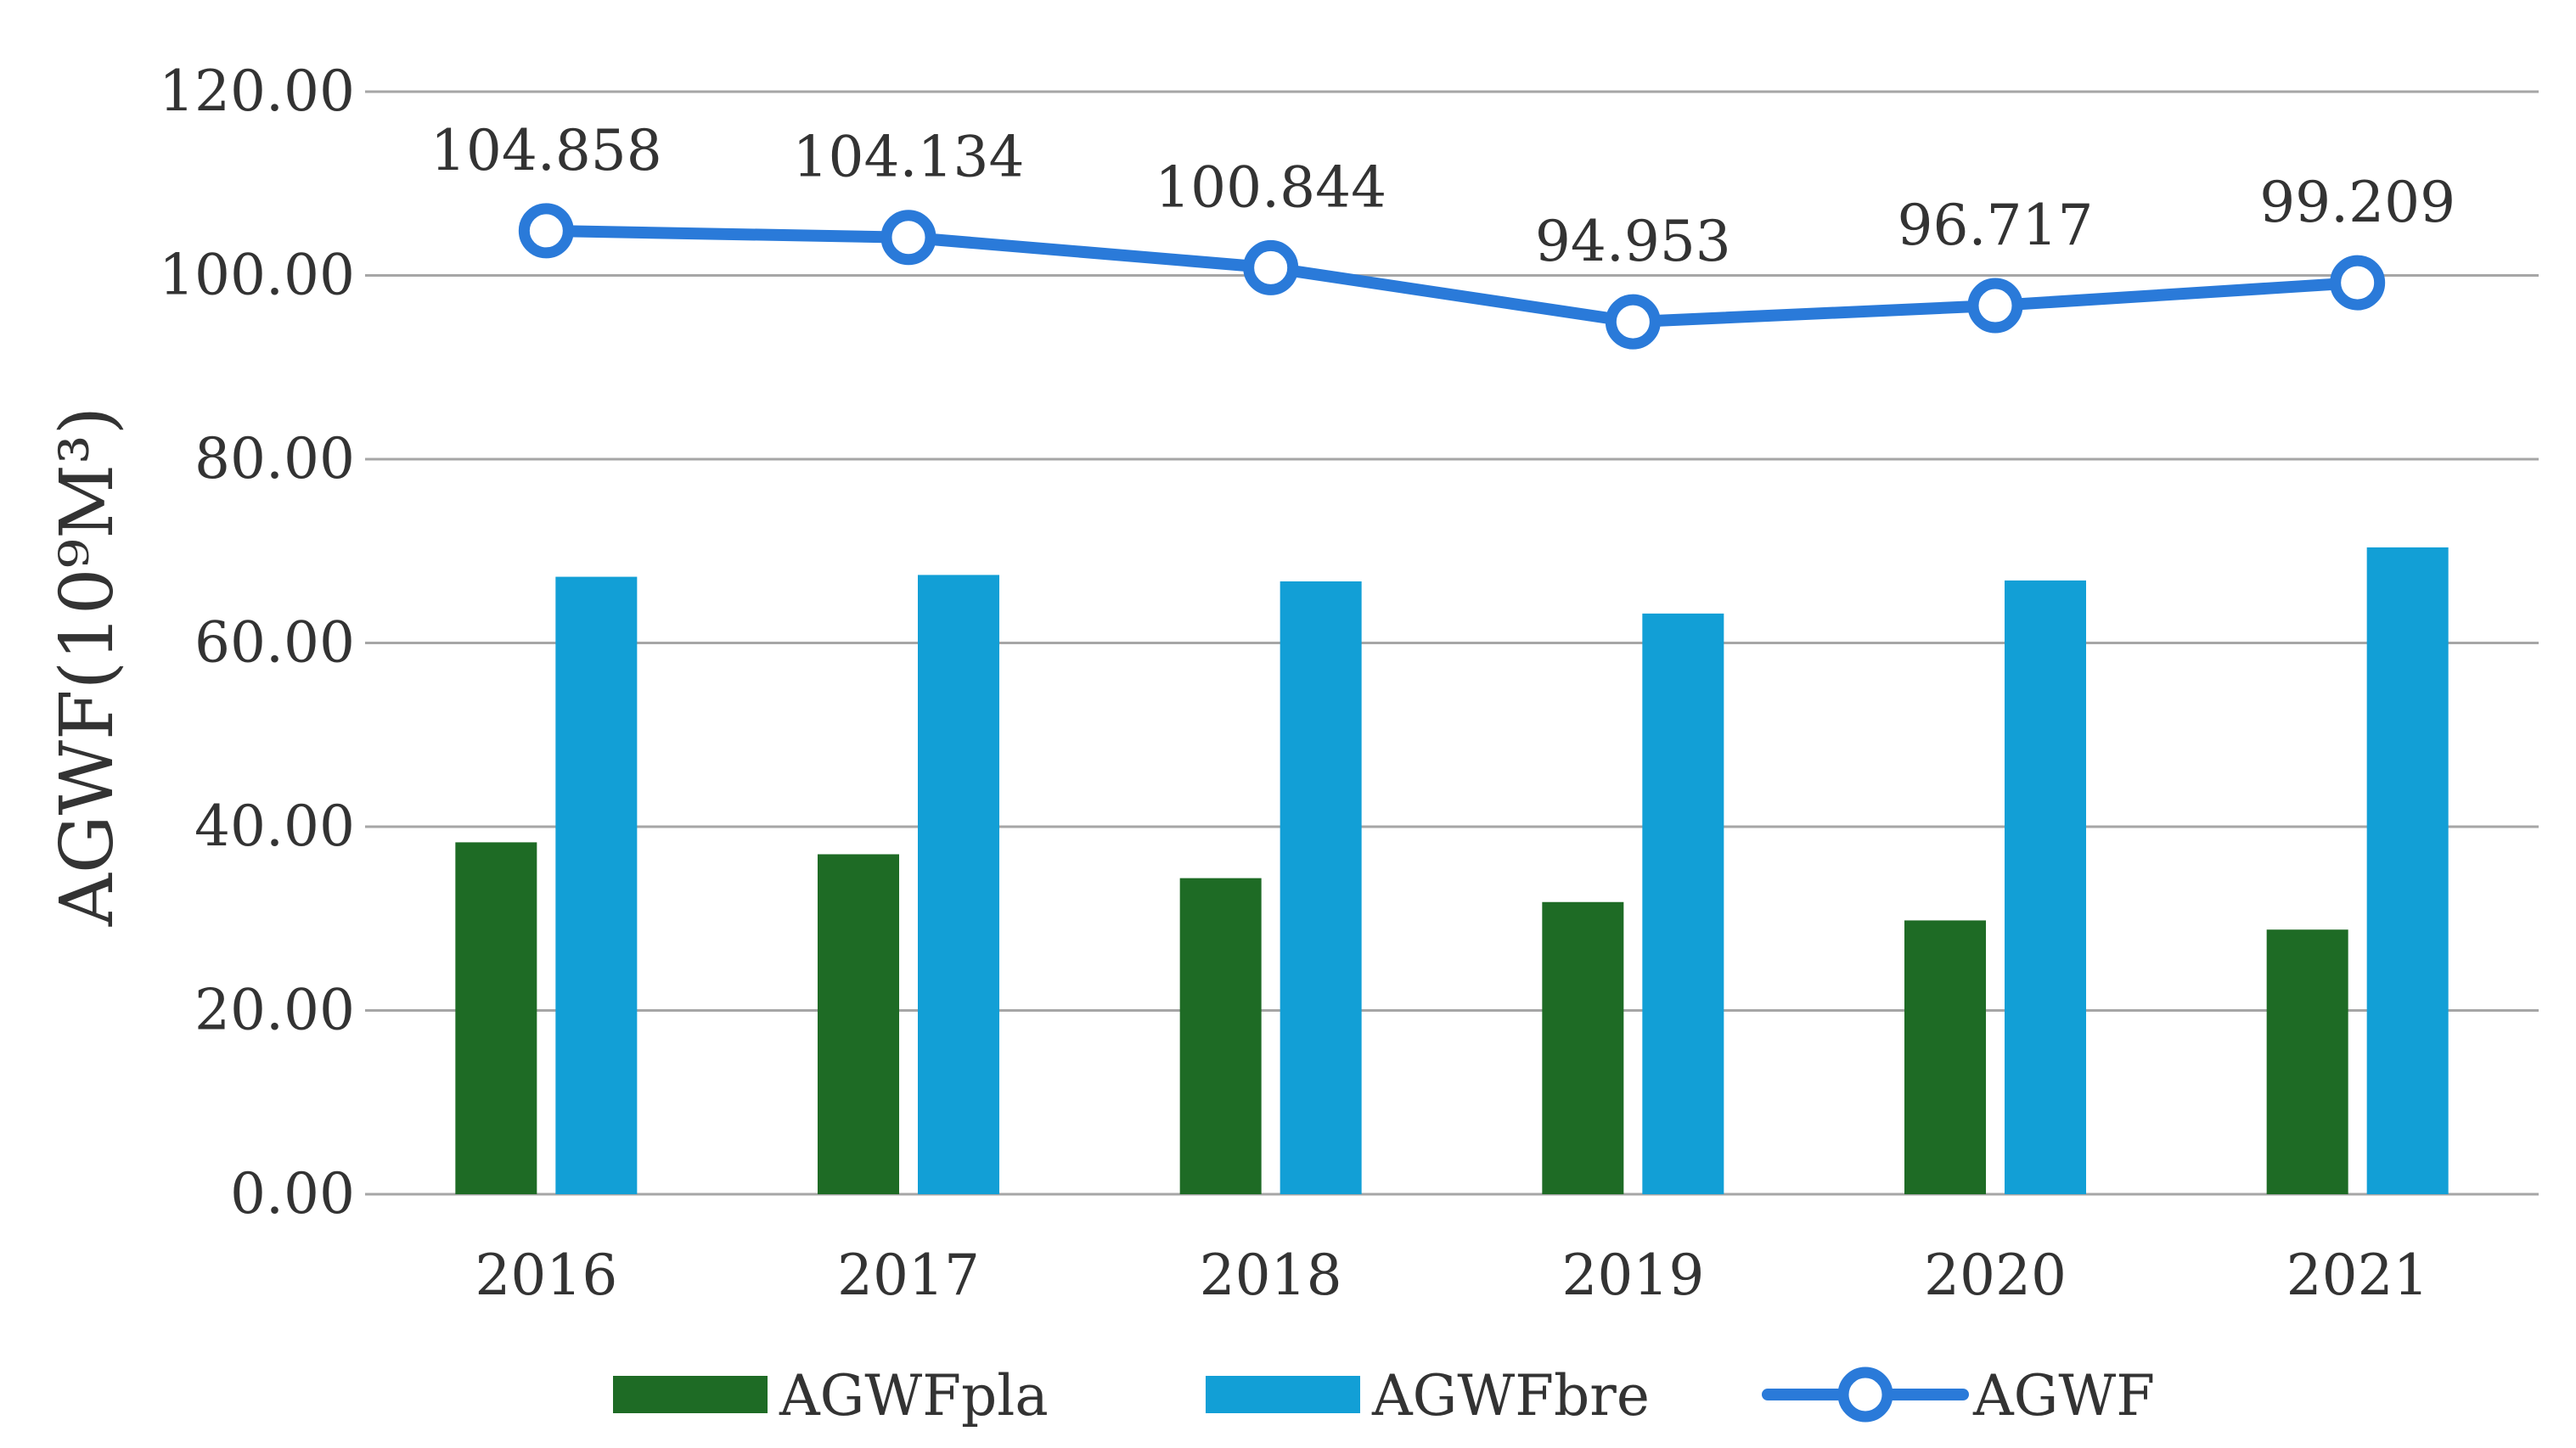 This screenshot has width=2576, height=1448. Describe the element at coordinates (2358, 283) in the screenshot. I see `agwf-point-2021` at that location.